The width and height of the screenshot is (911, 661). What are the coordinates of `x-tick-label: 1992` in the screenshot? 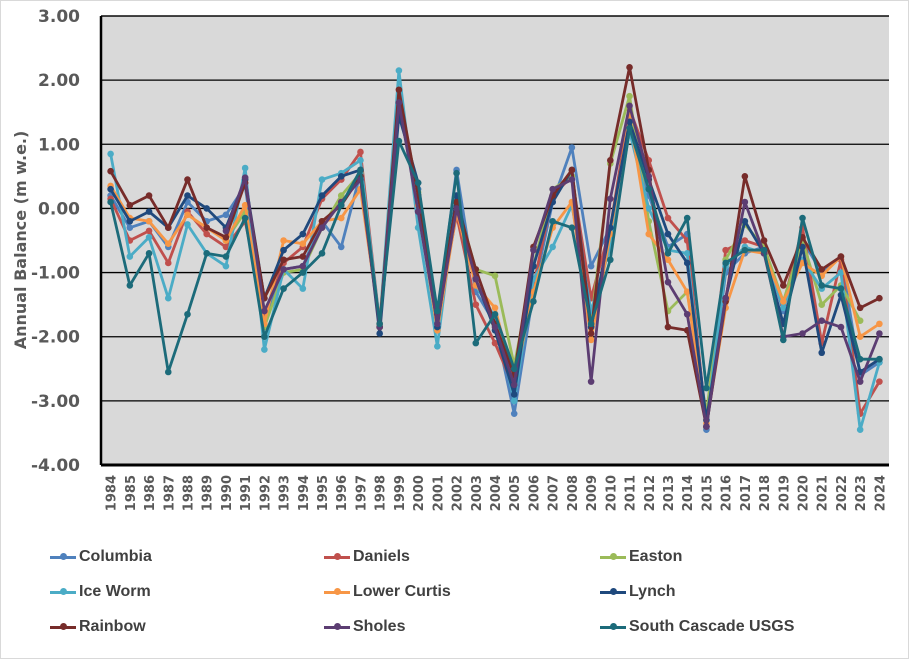 It's located at (265, 493).